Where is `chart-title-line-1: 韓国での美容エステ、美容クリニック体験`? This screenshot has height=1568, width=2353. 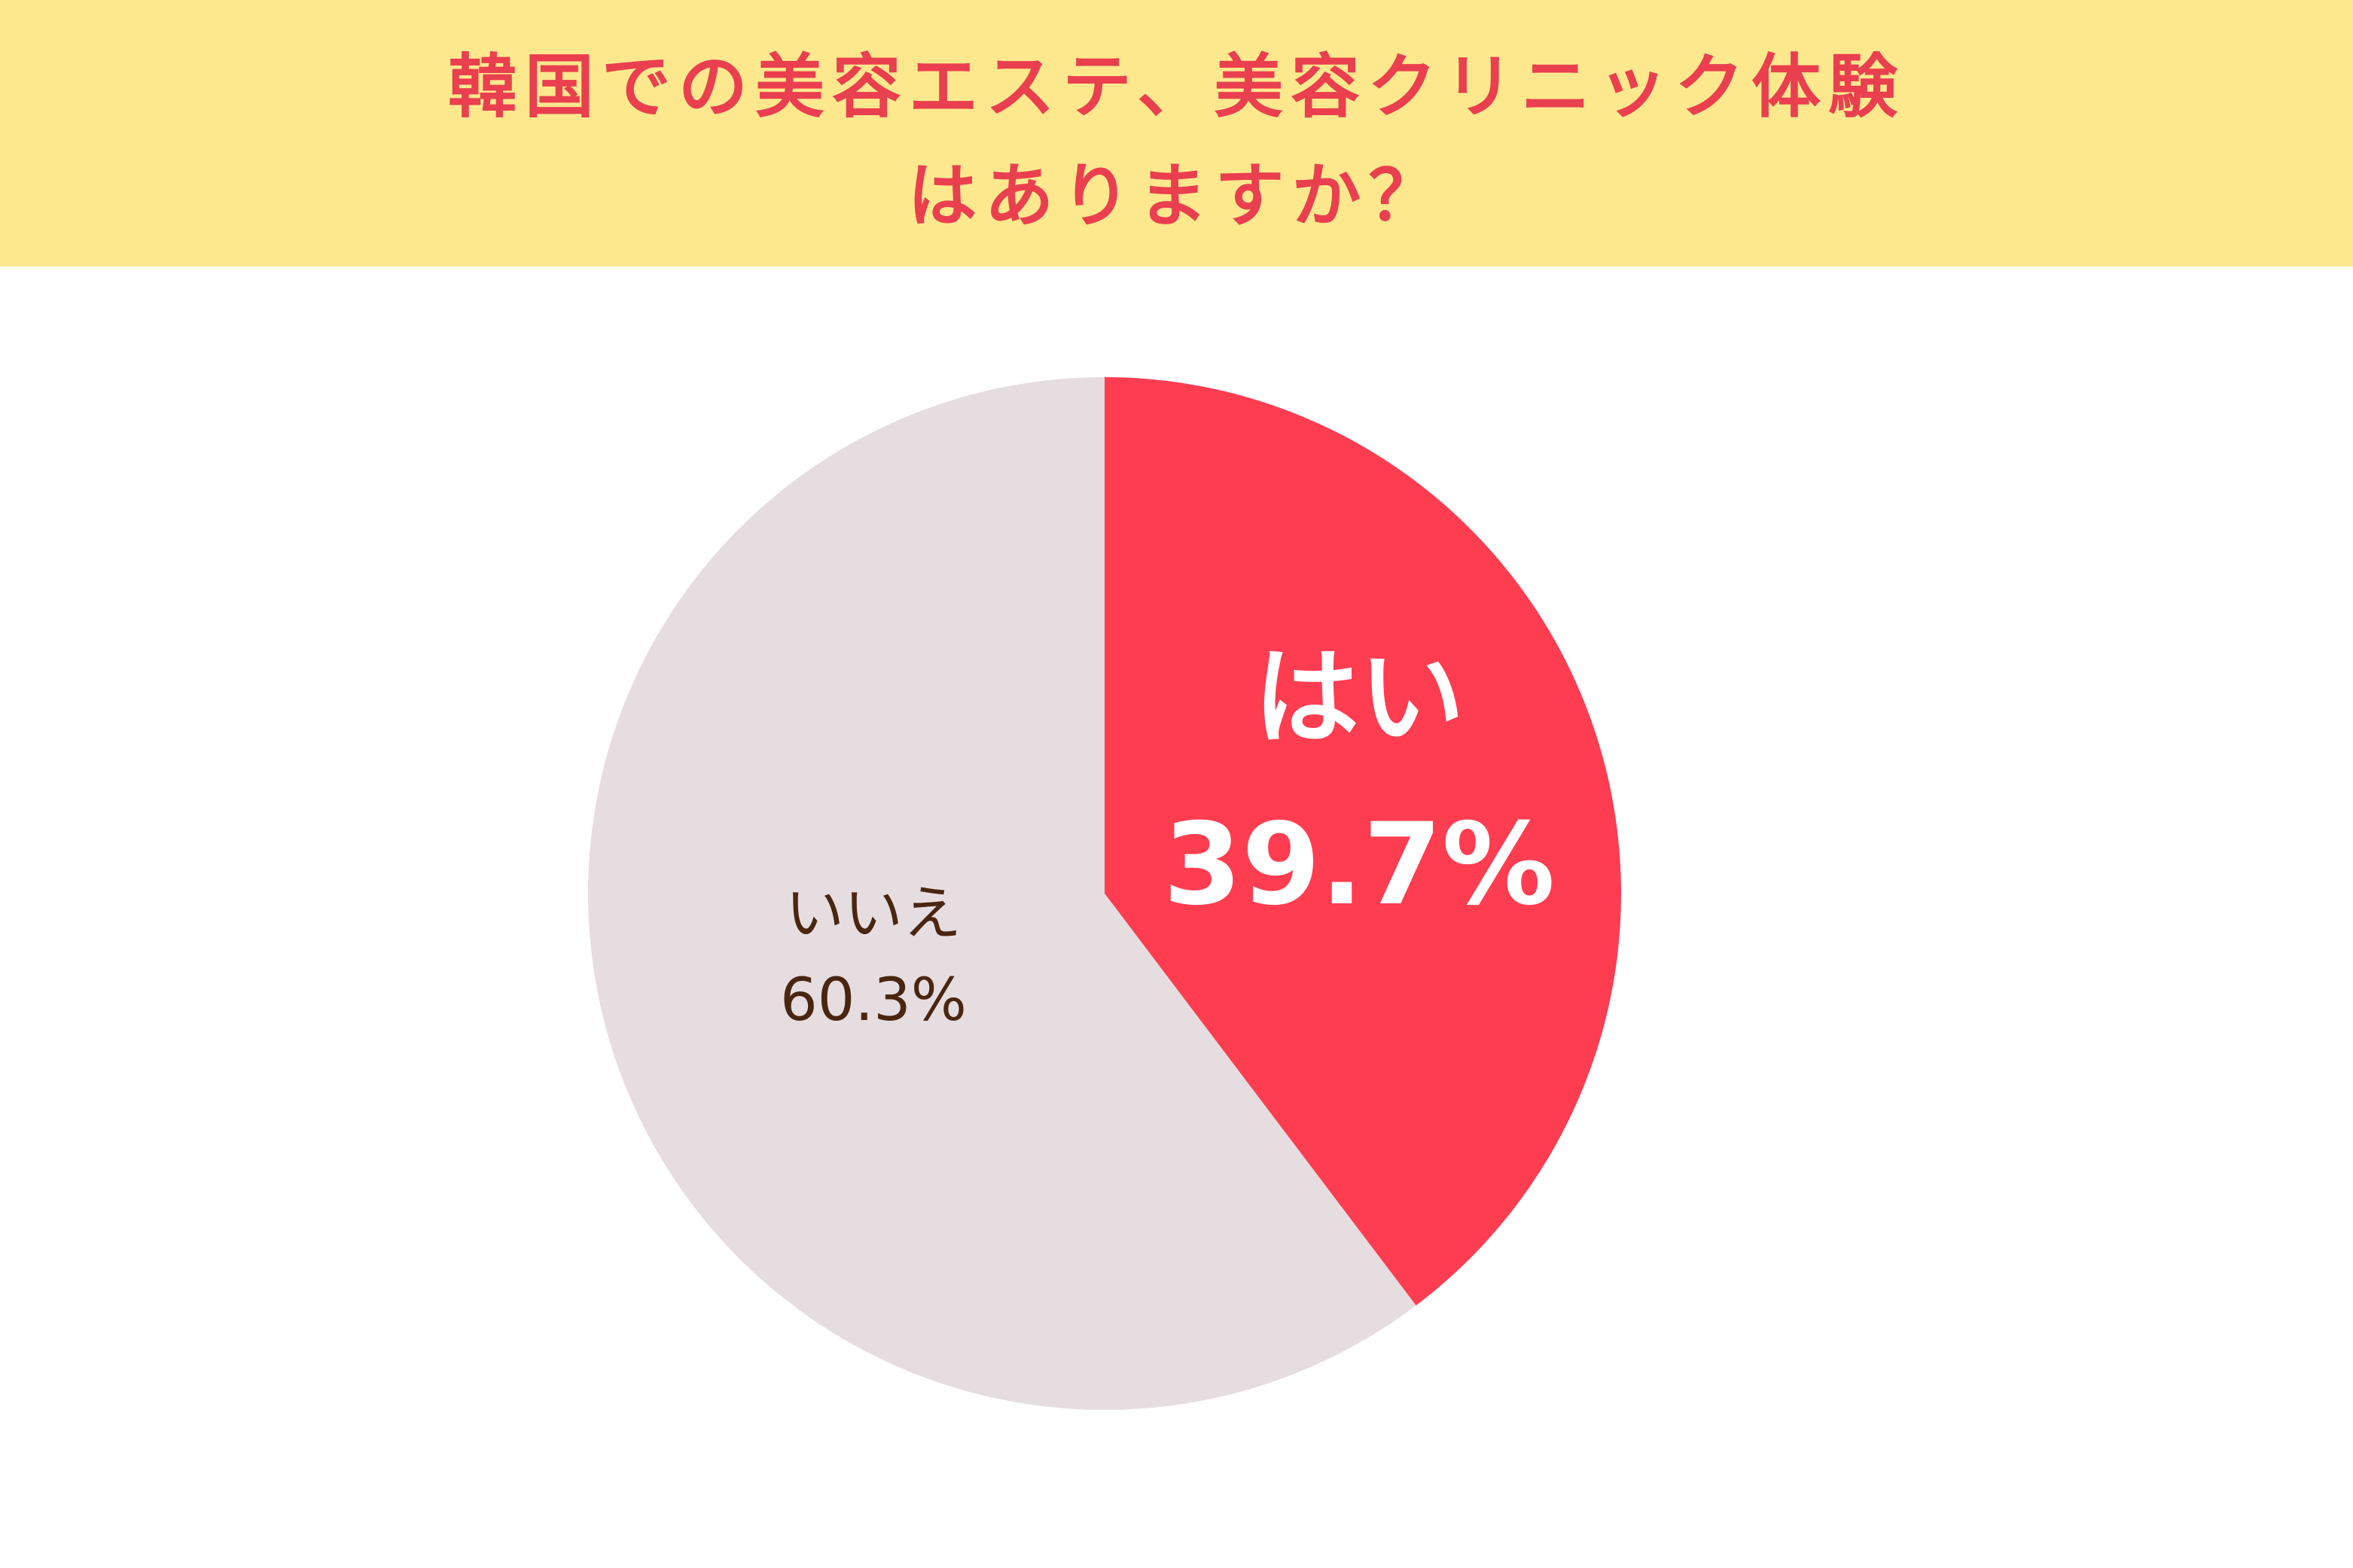
chart-title-line-1: 韓国での美容エステ、美容クリニック体験 is located at coordinates (1176, 87).